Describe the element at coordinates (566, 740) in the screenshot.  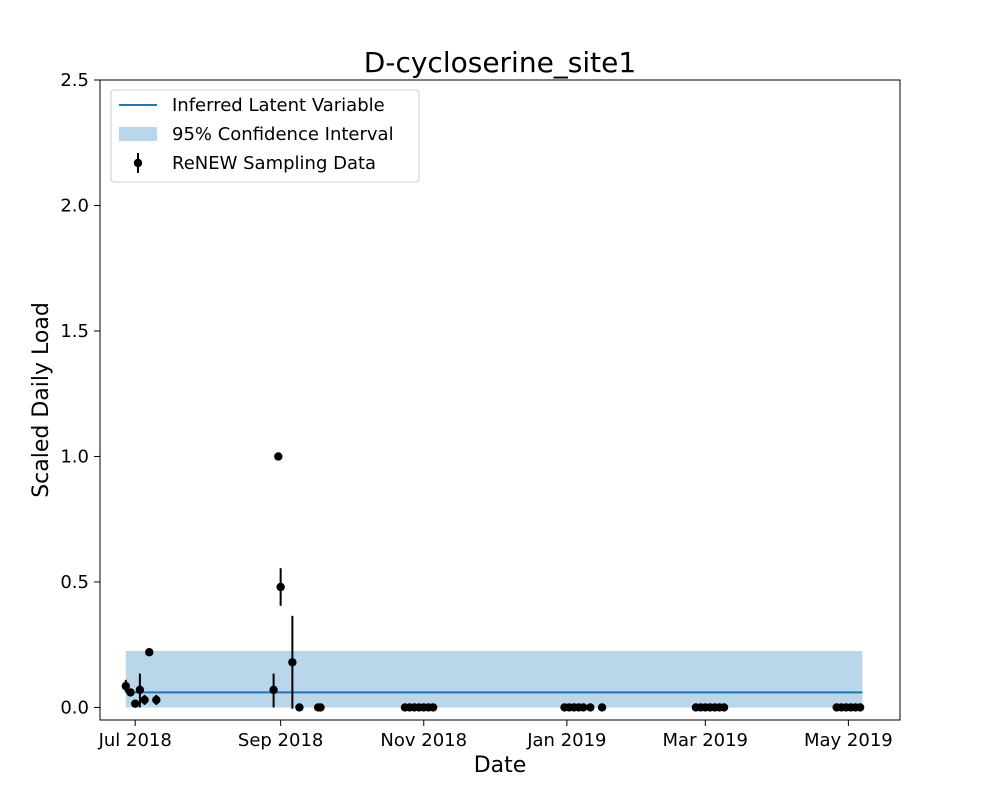
I see `x-tick-label-4: Jan 2019` at that location.